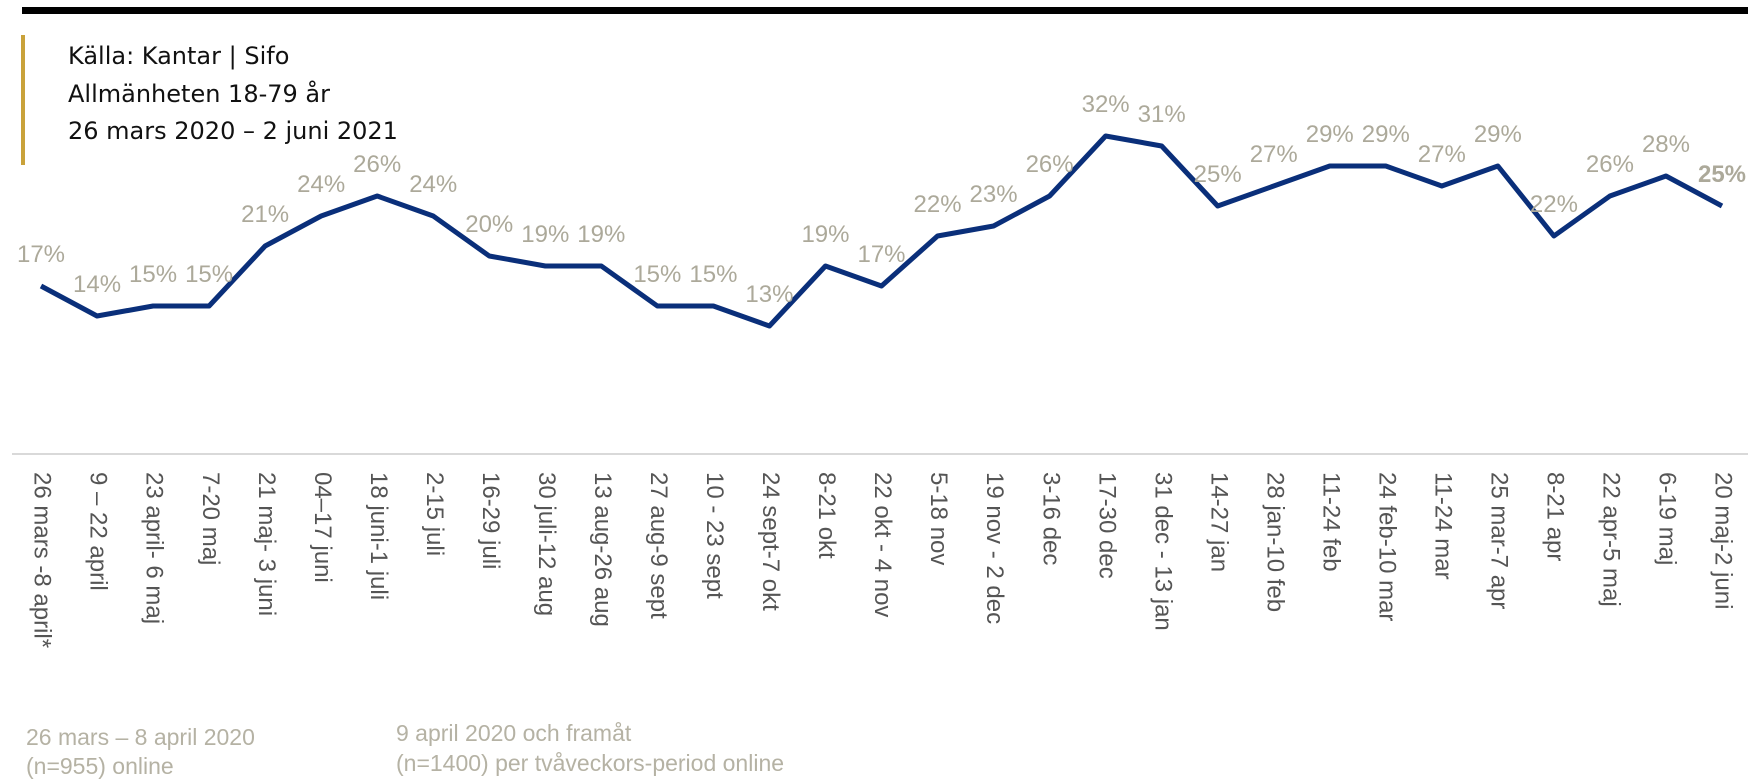 The image size is (1748, 779). What do you see at coordinates (602, 549) in the screenshot?
I see `x-tick-label: 13 aug-26 aug` at bounding box center [602, 549].